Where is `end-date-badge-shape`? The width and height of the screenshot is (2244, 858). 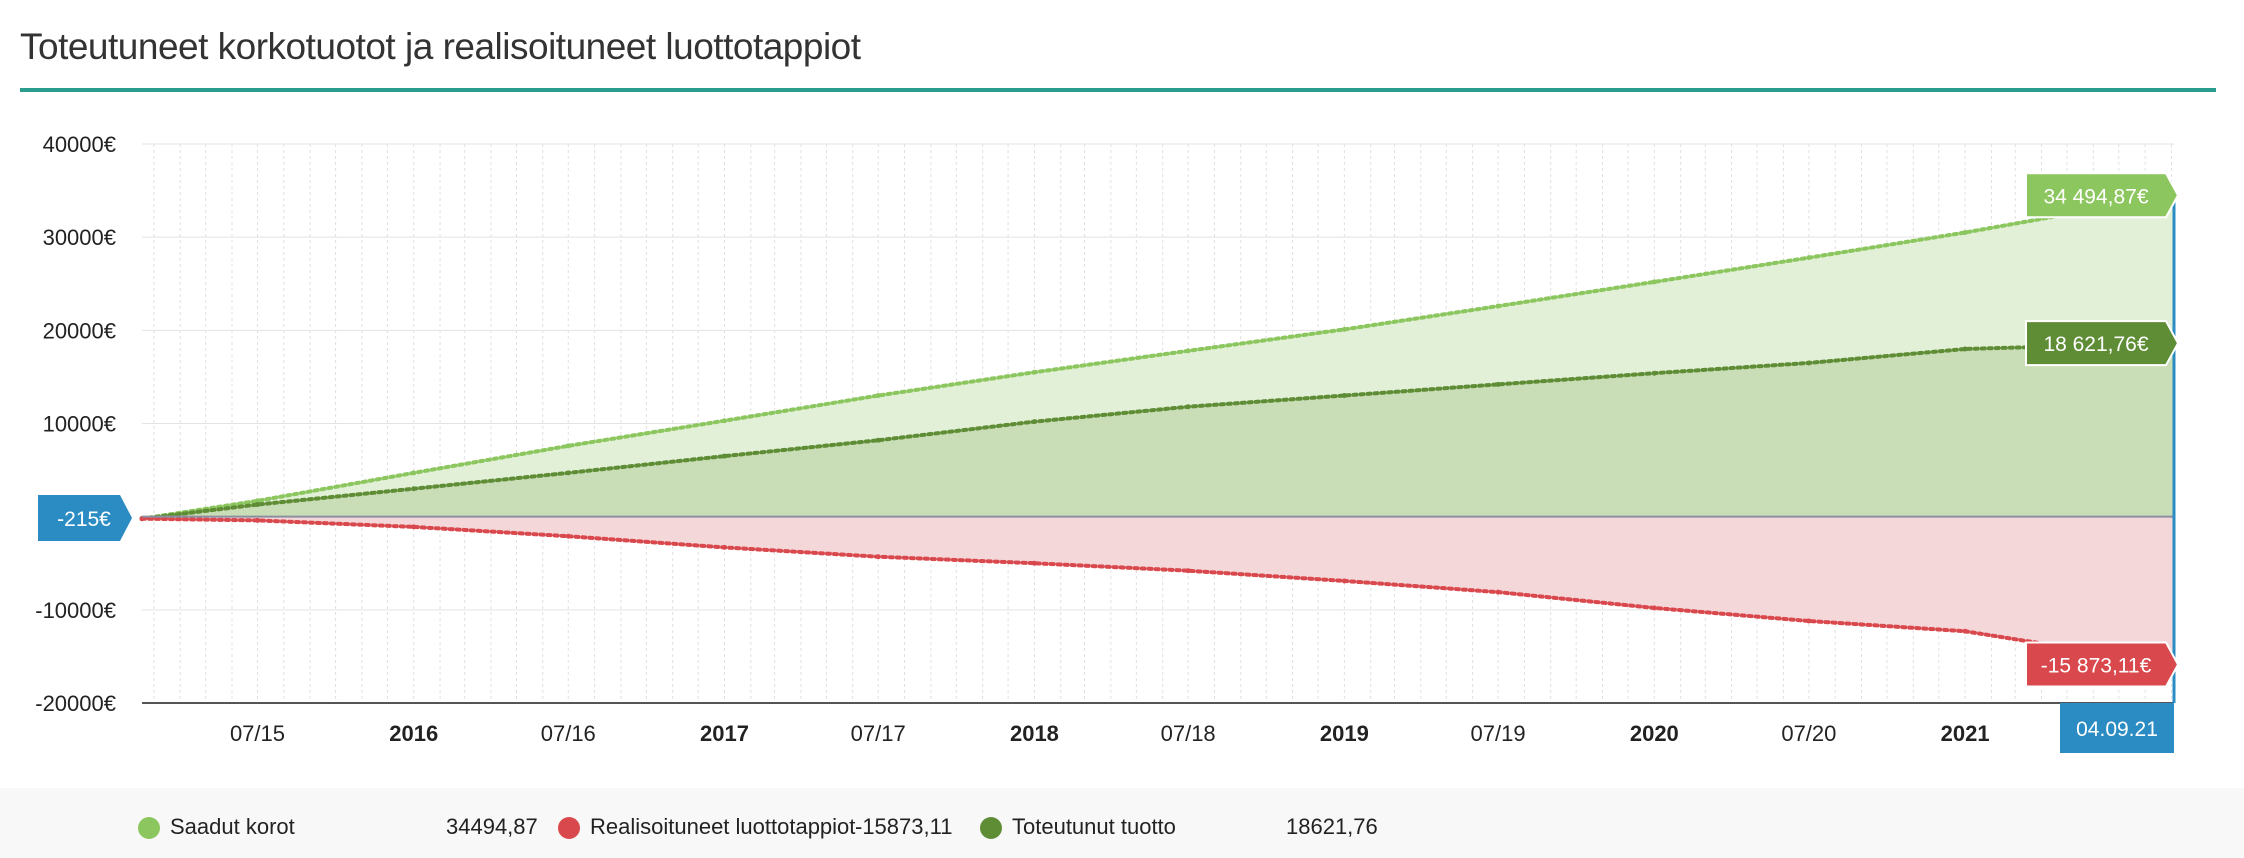 end-date-badge-shape is located at coordinates (2117, 728).